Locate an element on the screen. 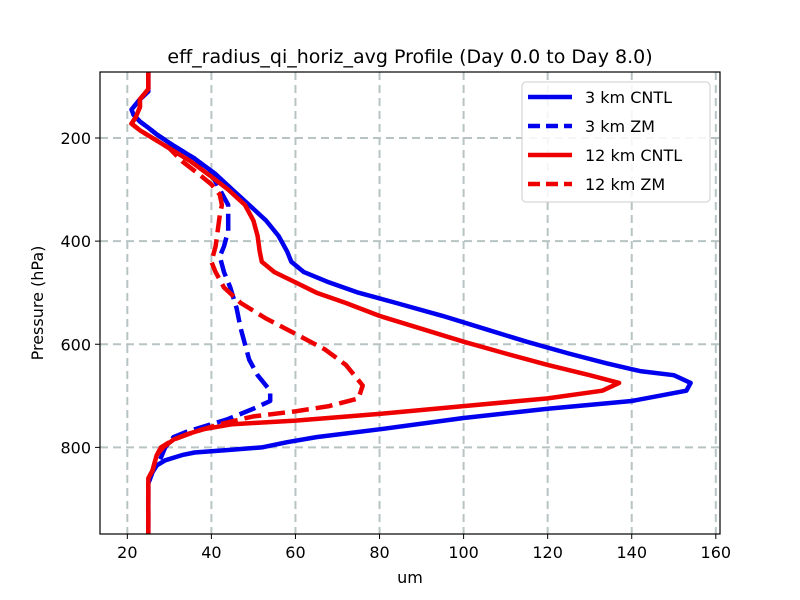 The image size is (800, 600). y-axis-label: Pressure (hPa) is located at coordinates (37, 303).